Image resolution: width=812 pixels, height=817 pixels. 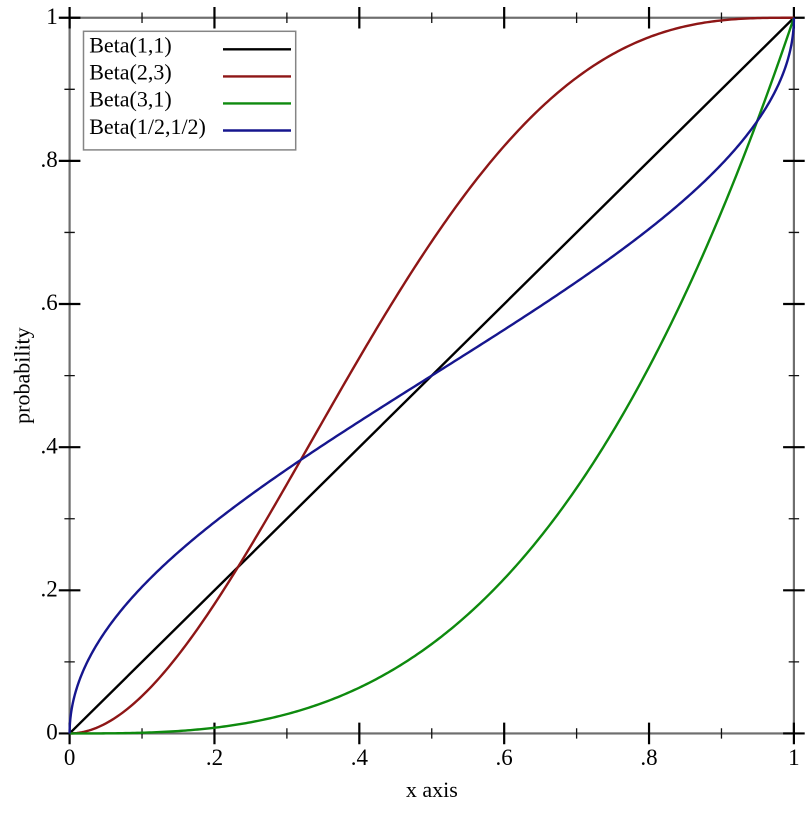 I want to click on svg-text: Beta(1/2,1/2), so click(x=147, y=126).